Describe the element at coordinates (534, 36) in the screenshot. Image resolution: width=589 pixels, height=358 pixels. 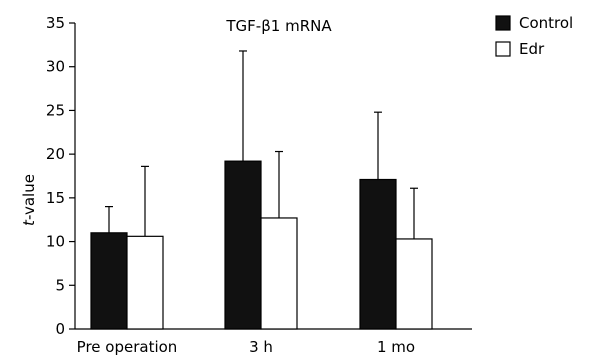
I see `legend: Control Edr` at that location.